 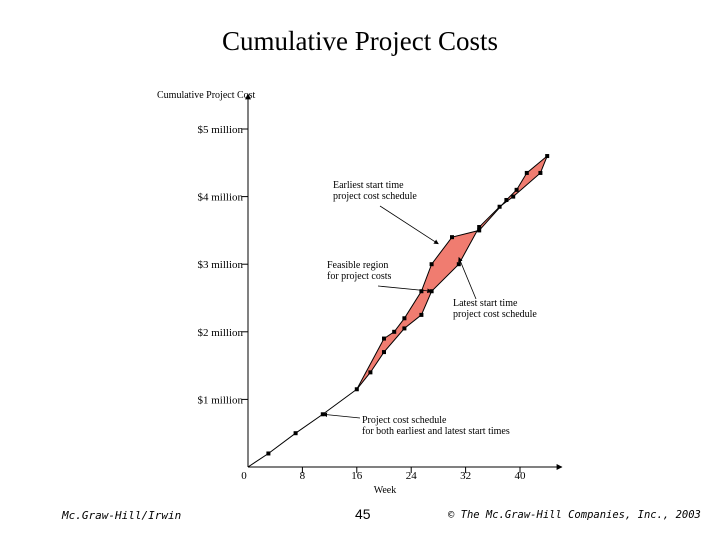 I want to click on x-tick-label: 40, so click(x=521, y=476).